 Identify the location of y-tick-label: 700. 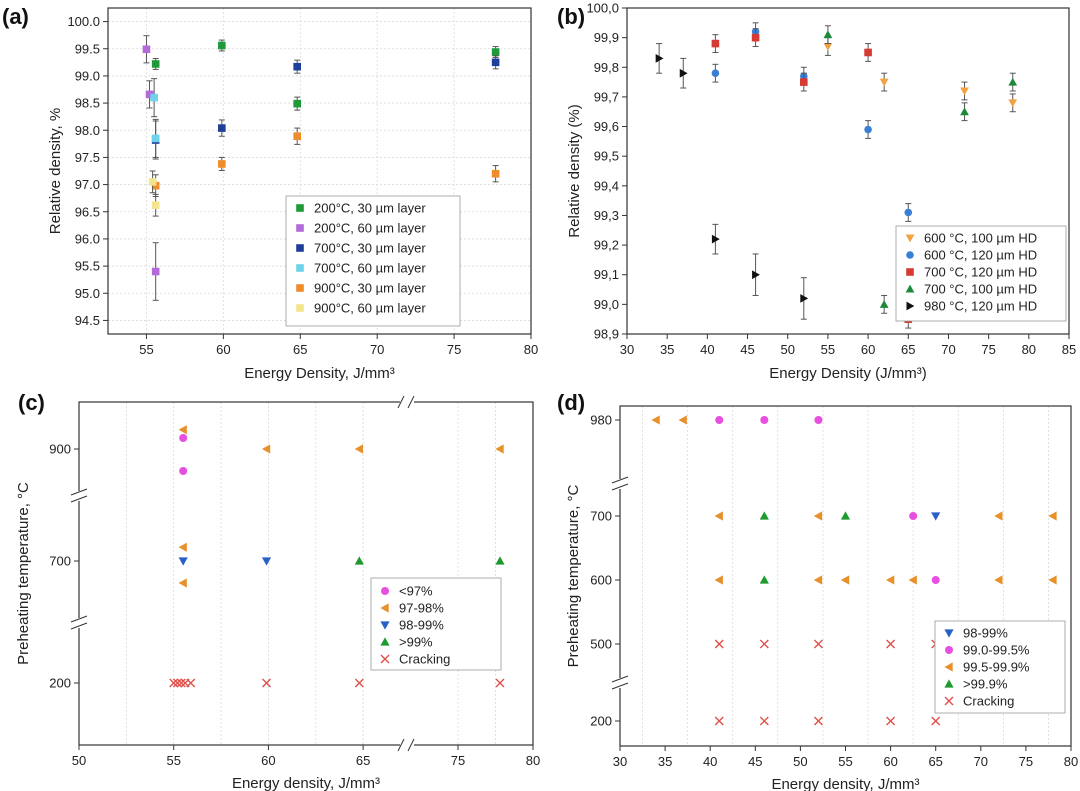
(601, 516).